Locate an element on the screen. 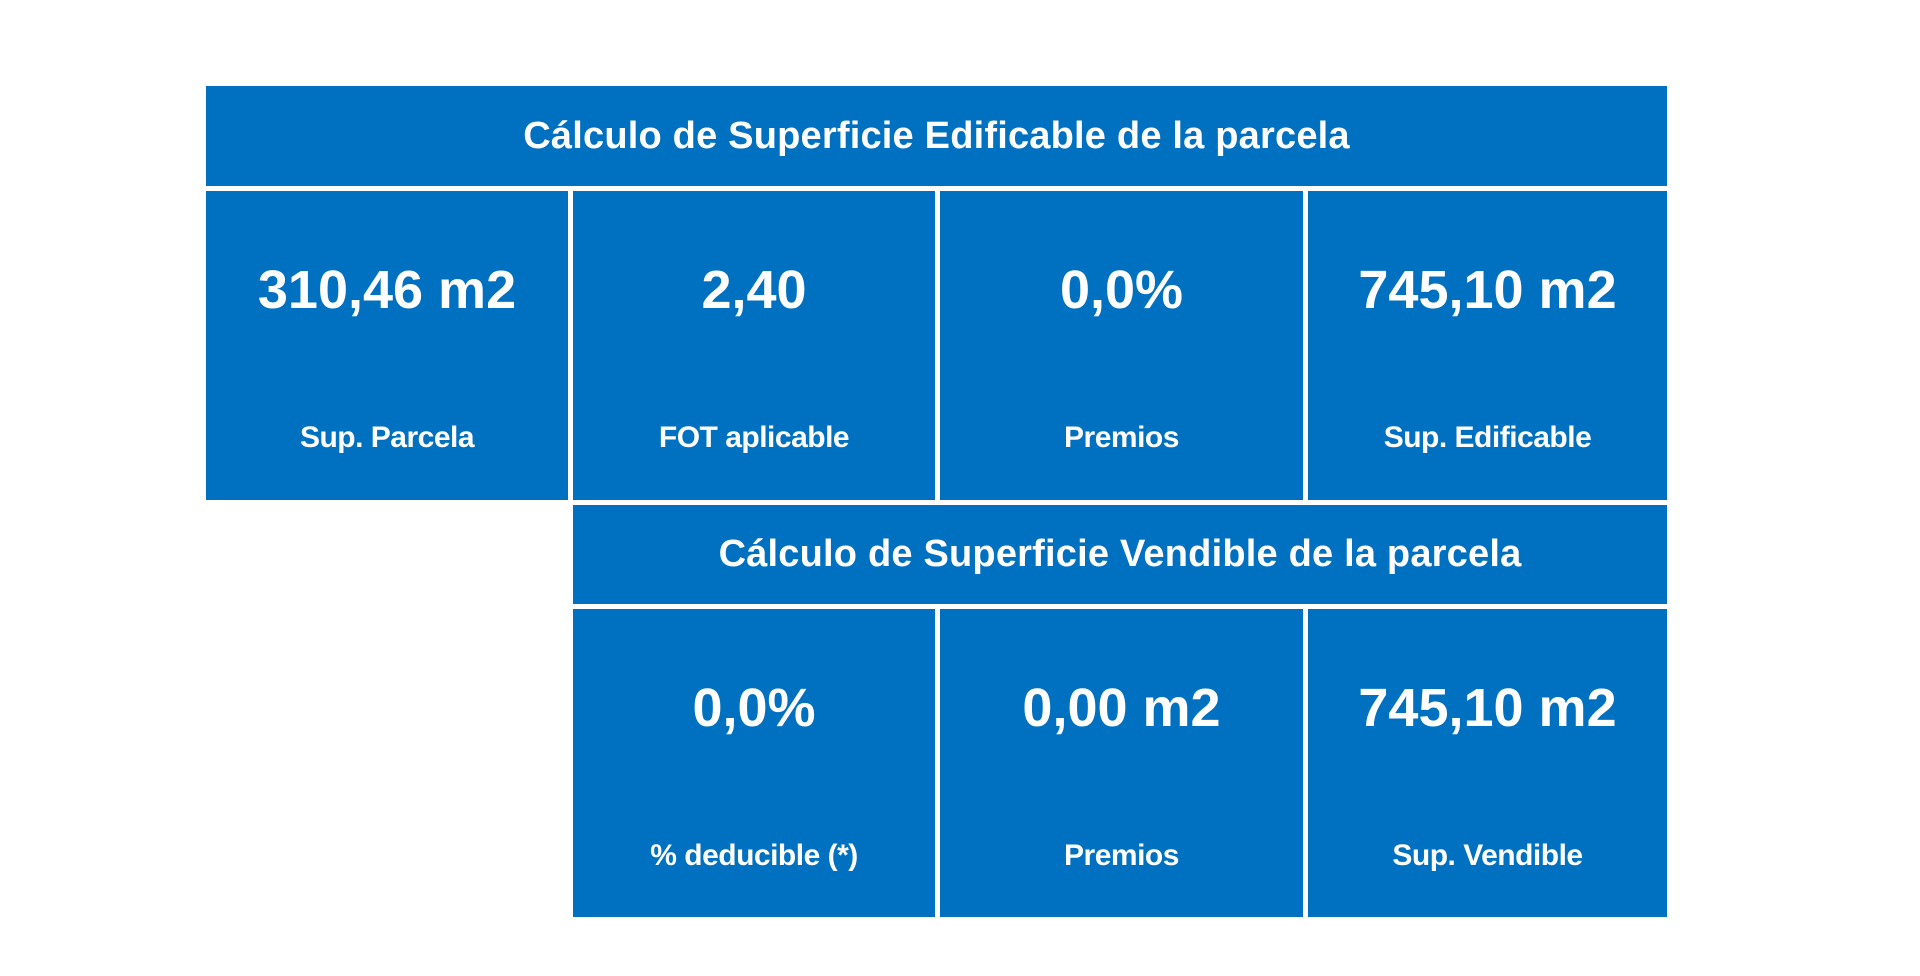 The image size is (1920, 976). fot-aplicable-value: 2,40 is located at coordinates (754, 290).